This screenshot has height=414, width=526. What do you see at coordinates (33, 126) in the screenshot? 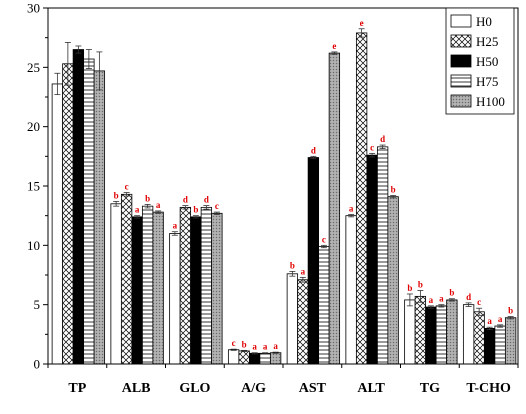
I see `y-tick-label: 20` at bounding box center [33, 126].